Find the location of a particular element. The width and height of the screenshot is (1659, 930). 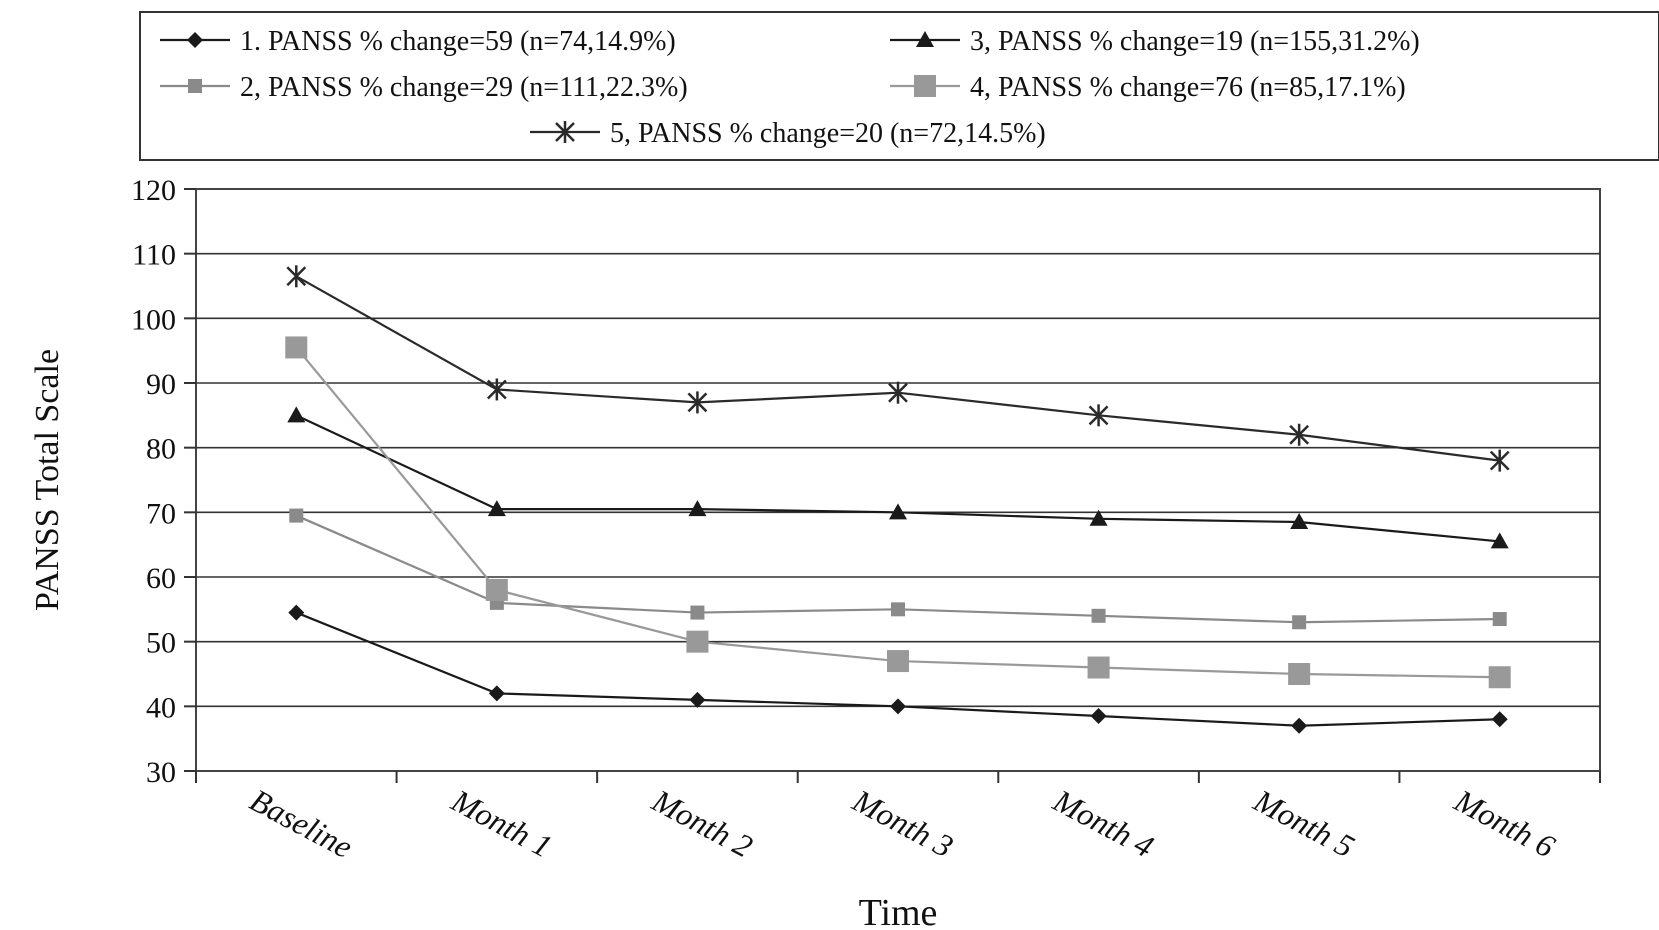

x-tick-label: Month 6 is located at coordinates (1504, 823).